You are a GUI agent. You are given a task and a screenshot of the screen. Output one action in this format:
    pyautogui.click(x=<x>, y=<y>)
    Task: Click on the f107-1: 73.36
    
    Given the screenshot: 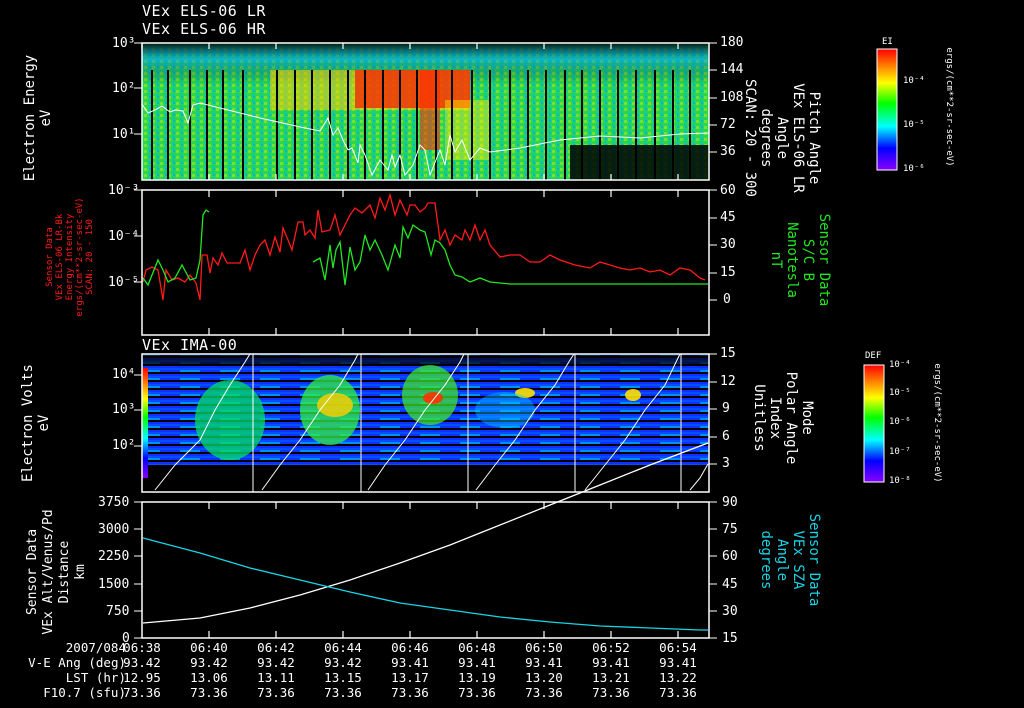 What is the action you would take?
    pyautogui.click(x=209, y=692)
    